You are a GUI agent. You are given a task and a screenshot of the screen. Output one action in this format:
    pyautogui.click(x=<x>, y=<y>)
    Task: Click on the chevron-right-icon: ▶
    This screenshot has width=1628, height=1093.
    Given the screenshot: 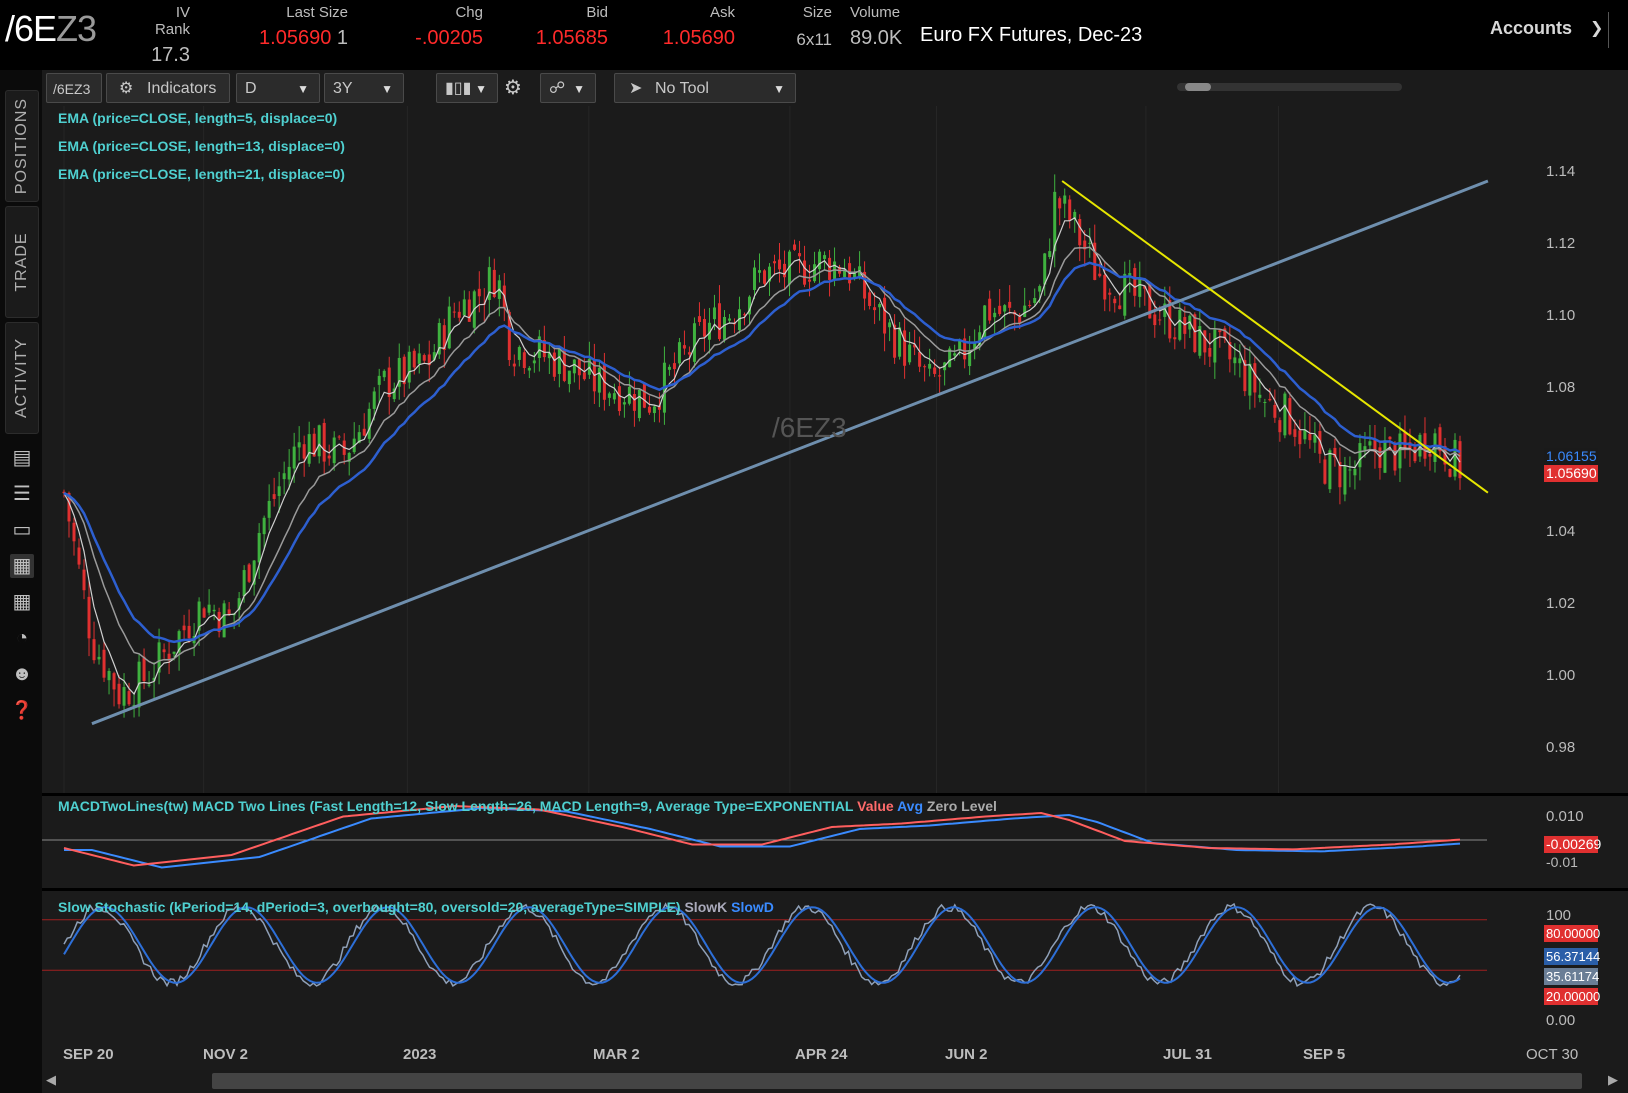 What is the action you would take?
    pyautogui.click(x=1613, y=1079)
    